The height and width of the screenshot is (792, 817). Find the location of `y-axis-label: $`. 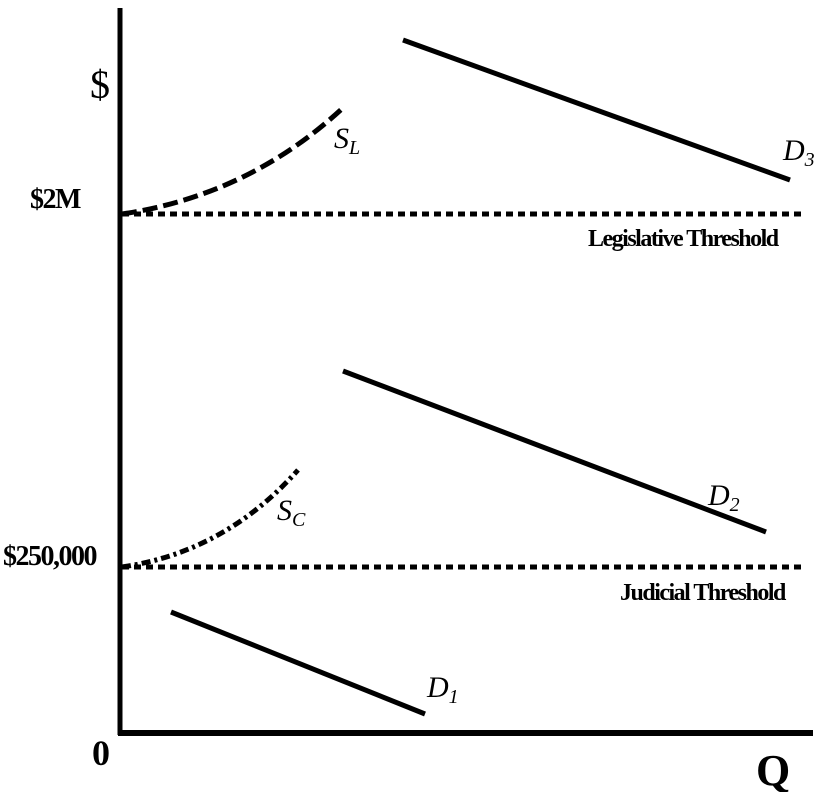

y-axis-label: $ is located at coordinates (100, 84).